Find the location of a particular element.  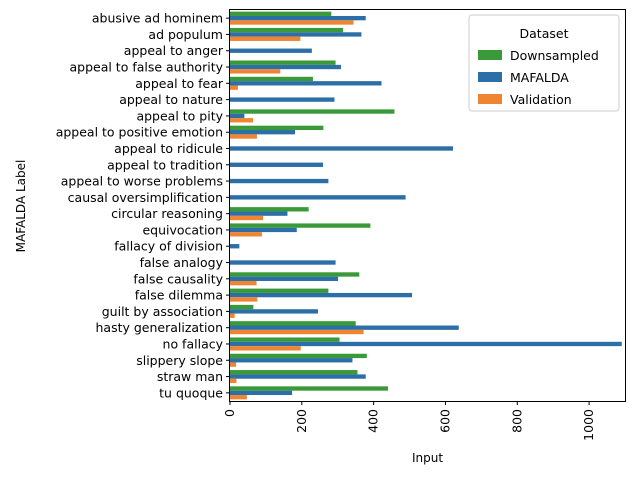

y-tick-label: false causality is located at coordinates (178, 278).